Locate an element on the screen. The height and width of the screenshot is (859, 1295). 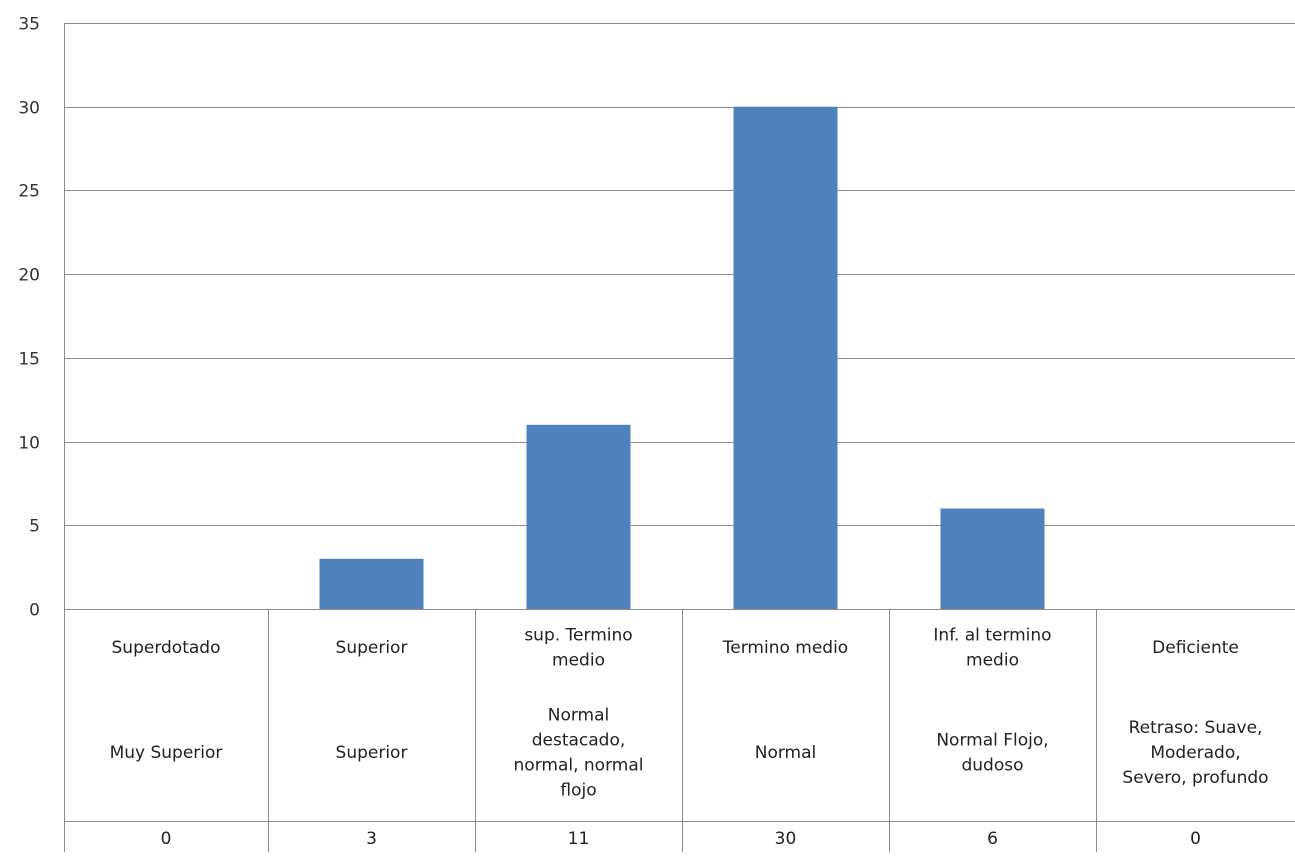
category-label: sup. Termino medio is located at coordinates (578, 648).